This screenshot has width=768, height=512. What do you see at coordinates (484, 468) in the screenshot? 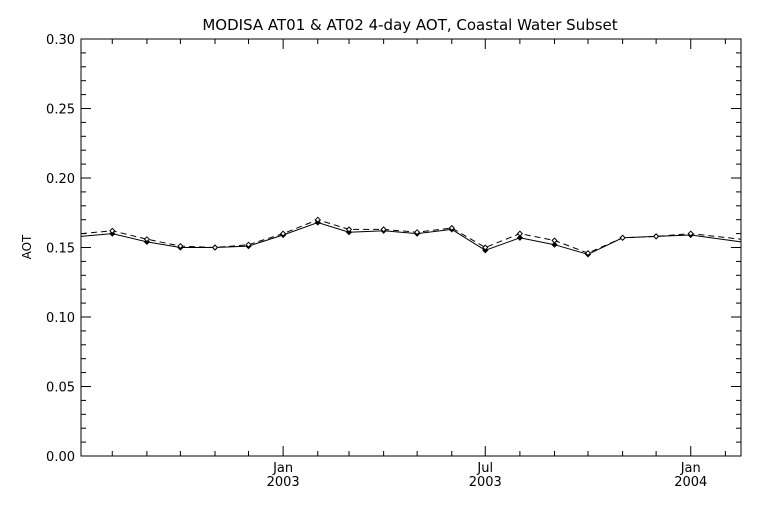
I see `x-tick-label-month: Jul` at bounding box center [484, 468].